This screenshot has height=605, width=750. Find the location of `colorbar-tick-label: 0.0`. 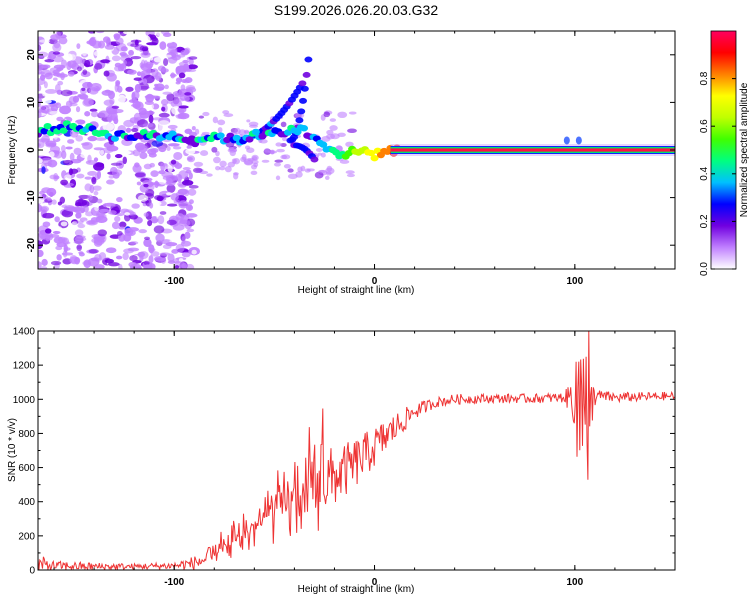

colorbar-tick-label: 0.0 is located at coordinates (704, 269).